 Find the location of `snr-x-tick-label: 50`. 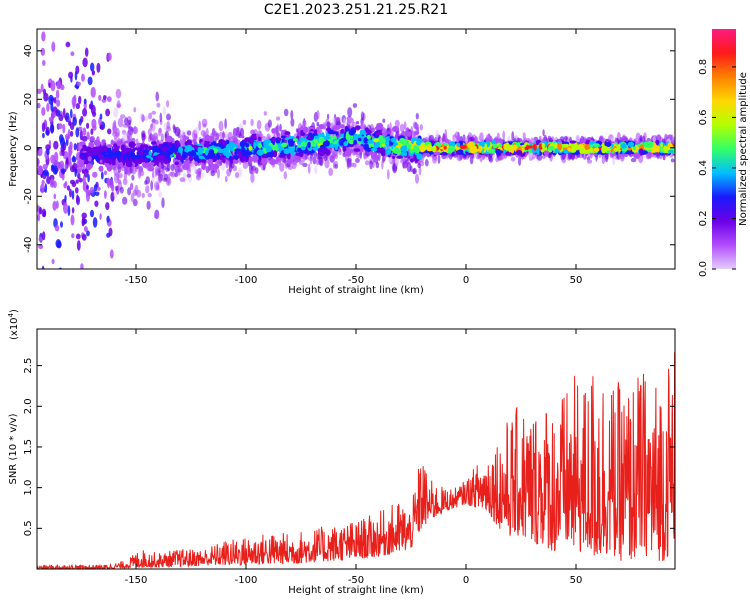

snr-x-tick-label: 50 is located at coordinates (576, 580).